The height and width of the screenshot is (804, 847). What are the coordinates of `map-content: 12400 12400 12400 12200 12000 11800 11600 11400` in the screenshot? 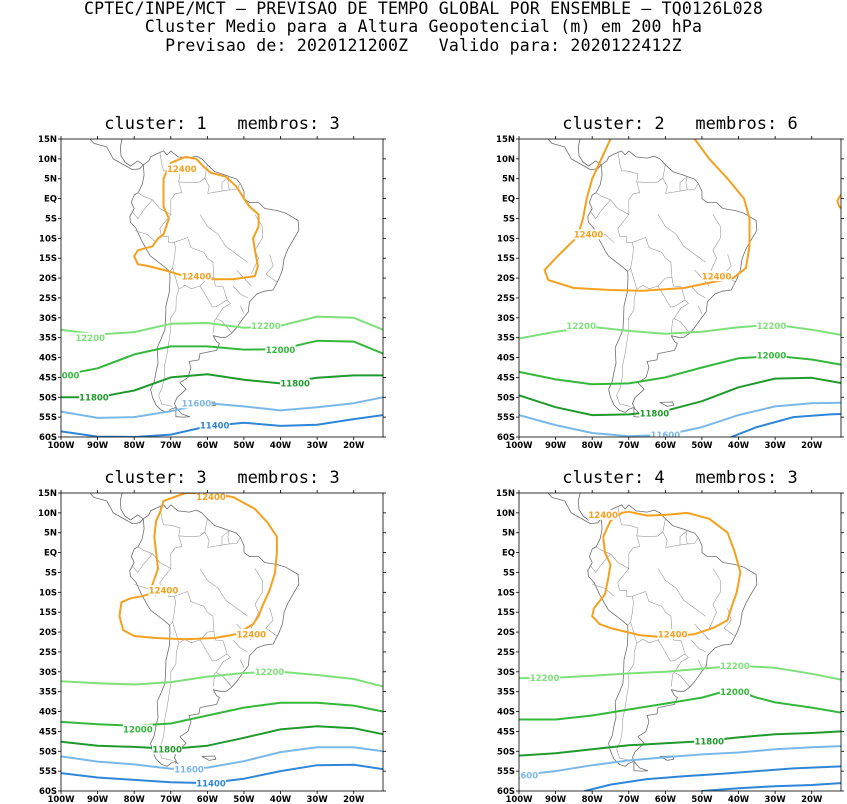 It's located at (222, 641).